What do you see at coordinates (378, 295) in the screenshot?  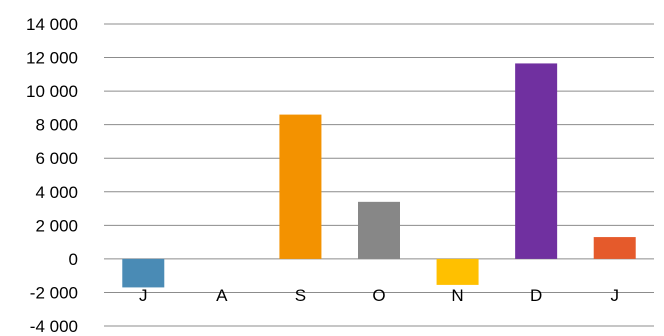 I see `x-category-label: O` at bounding box center [378, 295].